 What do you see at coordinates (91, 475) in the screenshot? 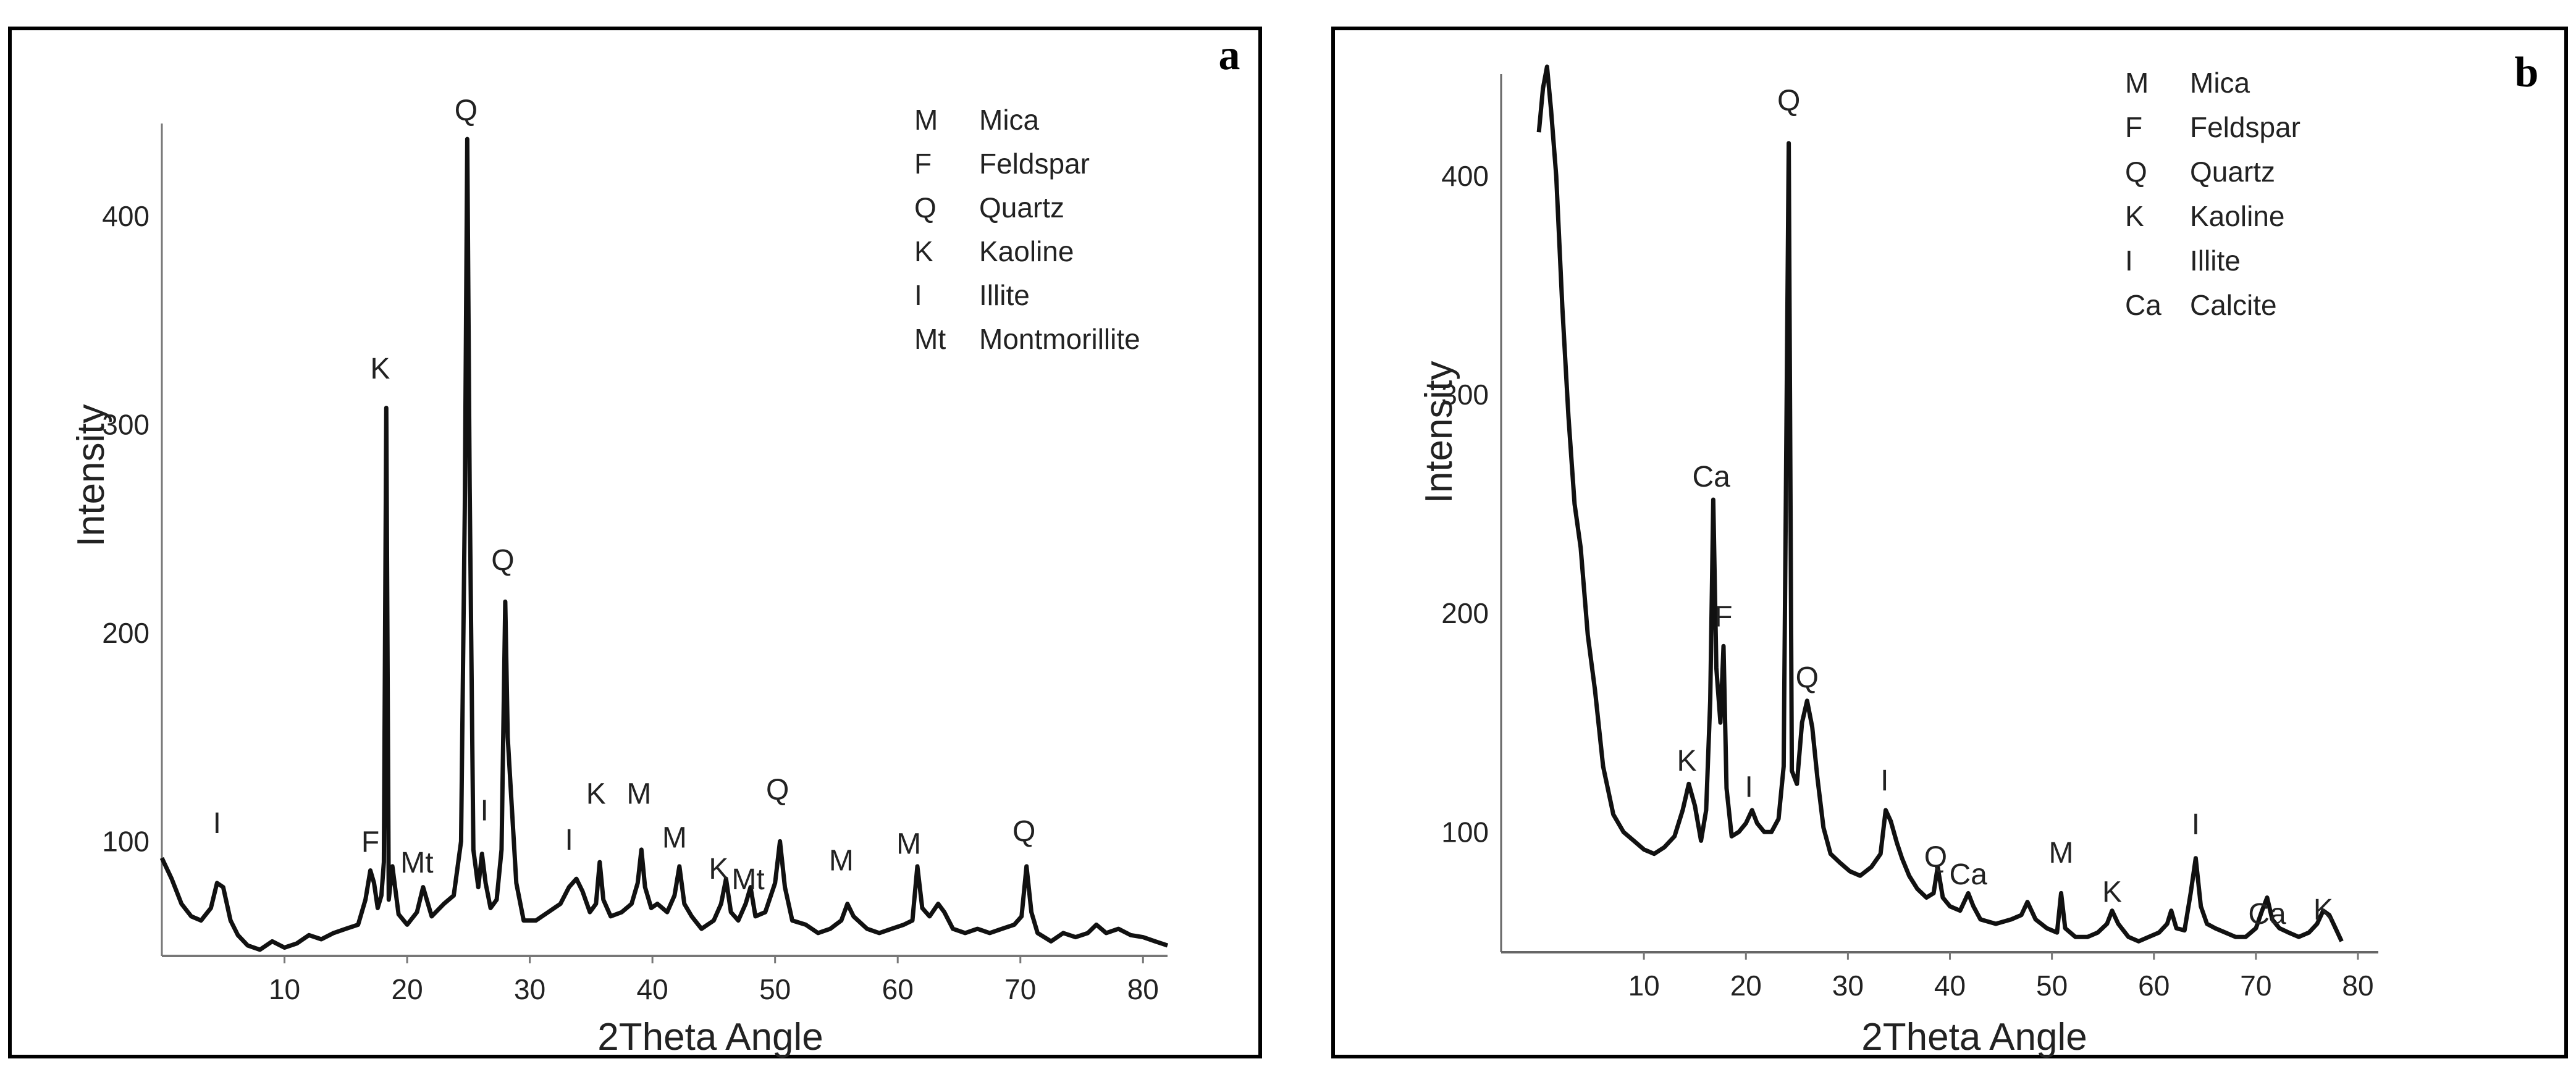
I see `panel-a-y-axis-title: Intensity` at bounding box center [91, 475].